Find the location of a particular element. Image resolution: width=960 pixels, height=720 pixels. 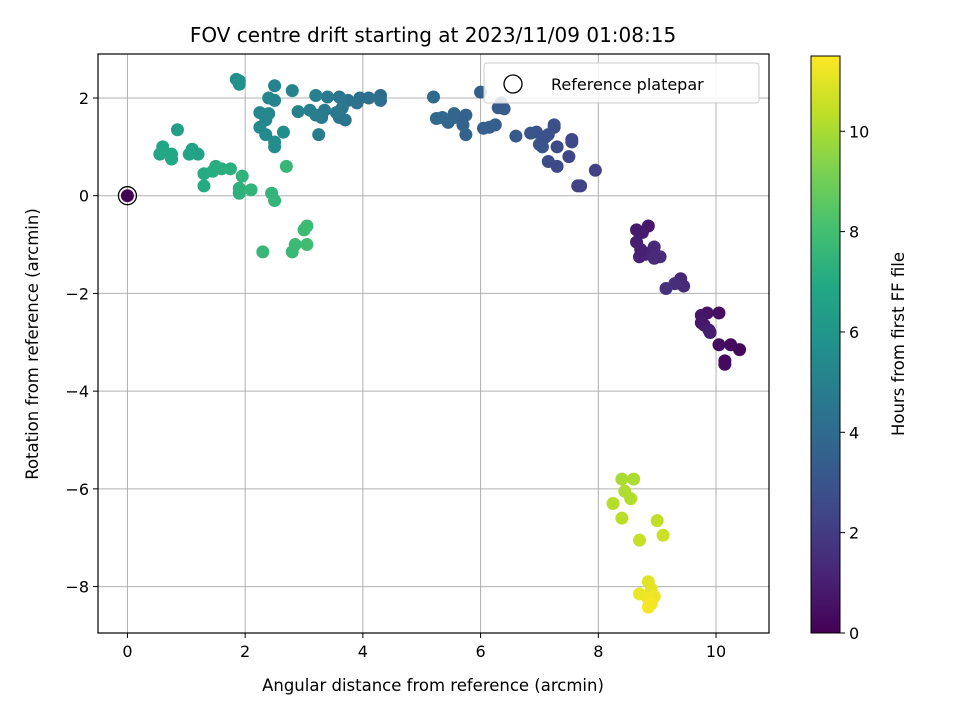

x-tick-label: 0 is located at coordinates (127, 651).